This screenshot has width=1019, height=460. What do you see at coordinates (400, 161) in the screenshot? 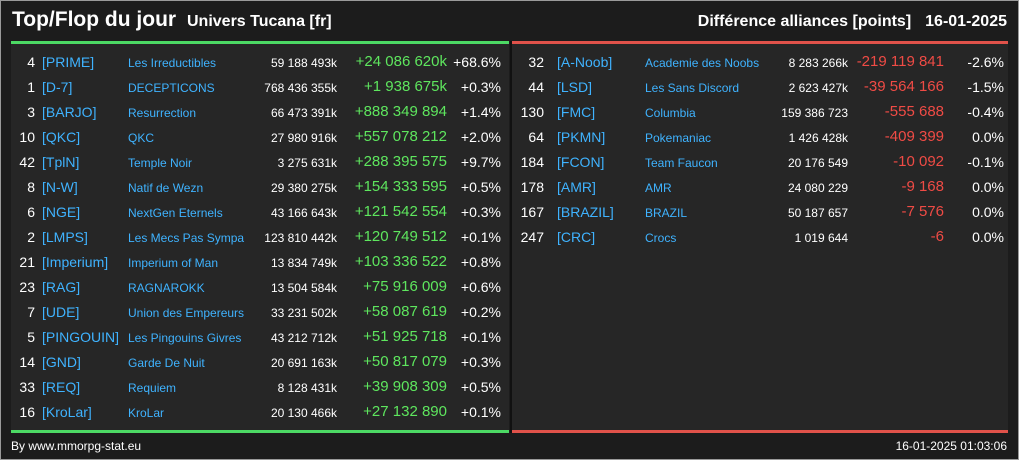
I see `alliance-diff: +288 395 575` at bounding box center [400, 161].